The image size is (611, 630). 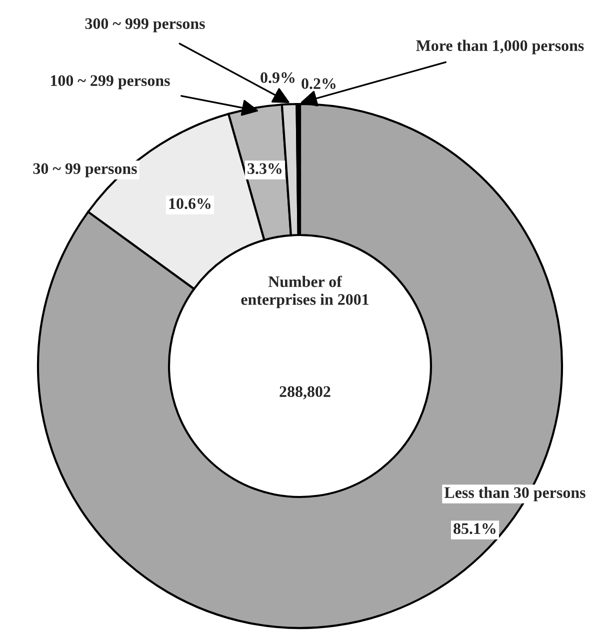 What do you see at coordinates (277, 78) in the screenshot?
I see `data-label: 0.9%` at bounding box center [277, 78].